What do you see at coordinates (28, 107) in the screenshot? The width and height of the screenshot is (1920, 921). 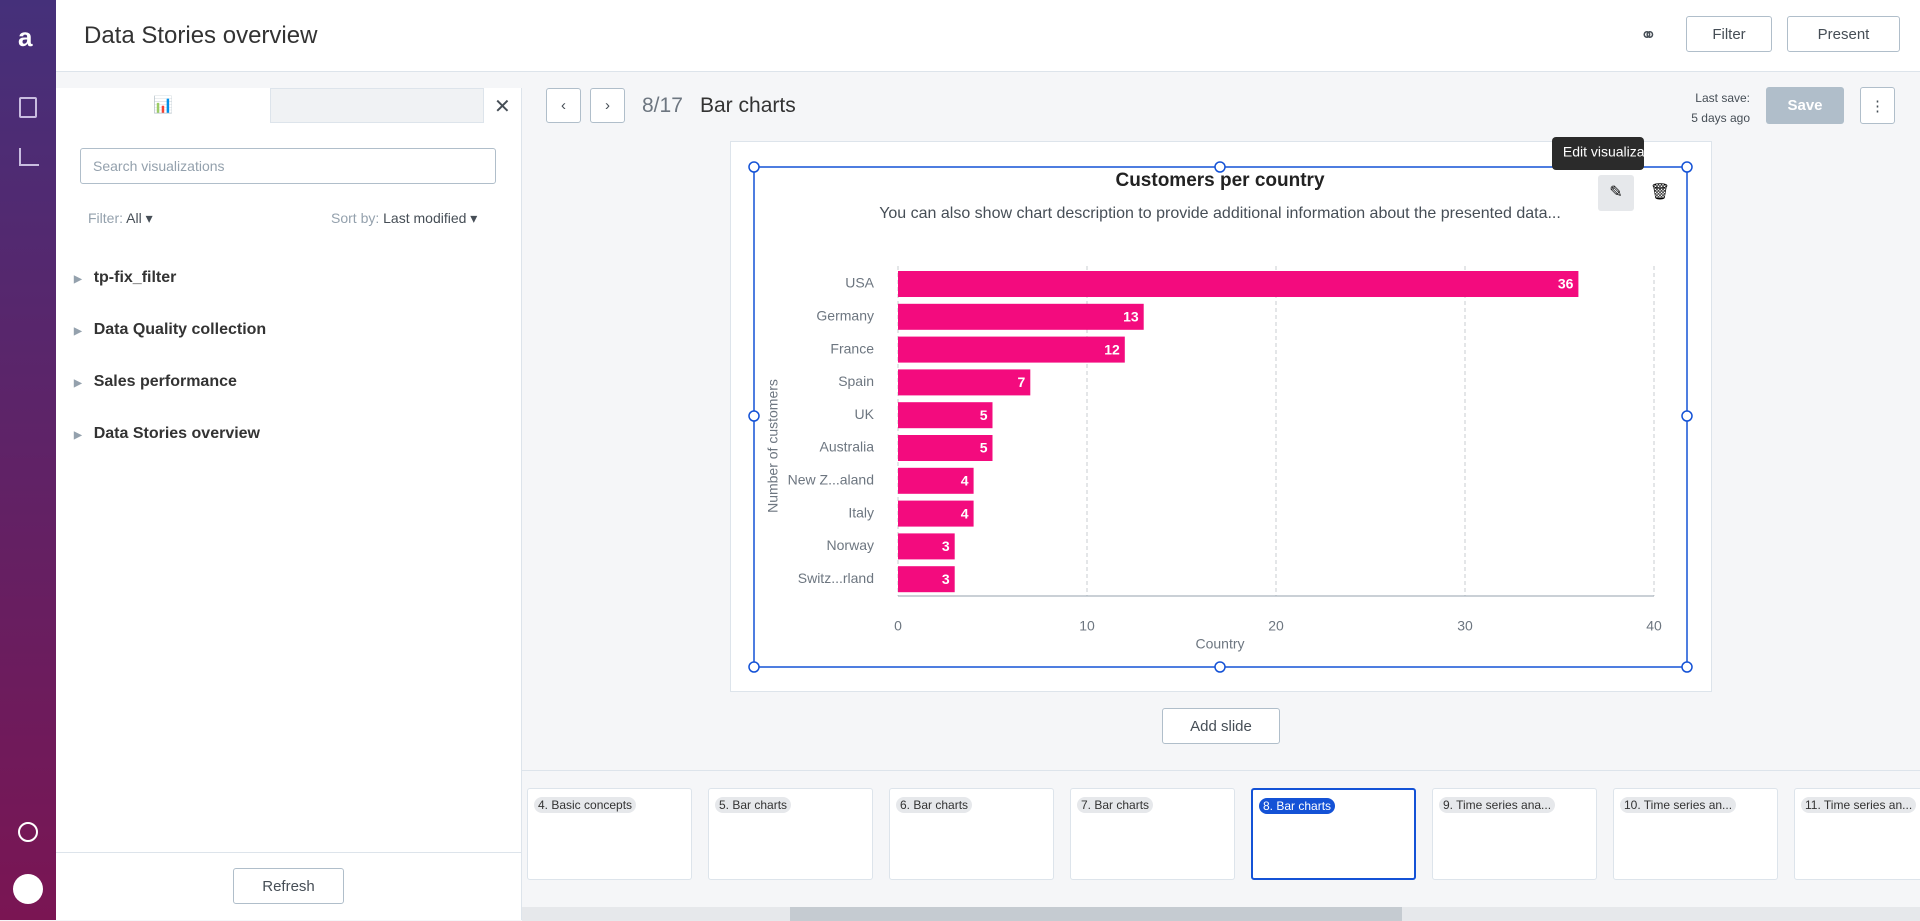 I see `stories-icon` at bounding box center [28, 107].